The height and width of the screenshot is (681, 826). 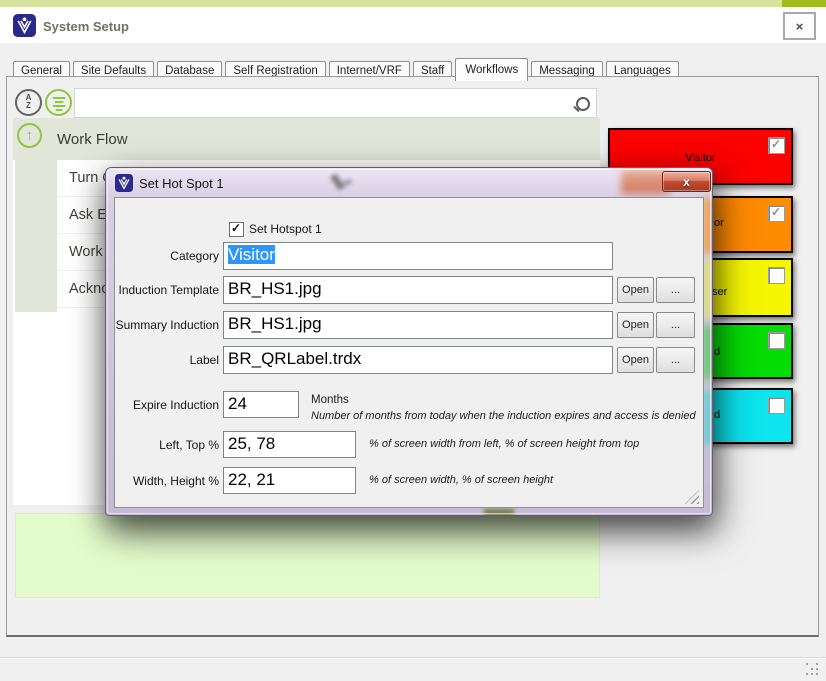 What do you see at coordinates (461, 480) in the screenshot?
I see `width-height-note: % of screen width, % of screen height` at bounding box center [461, 480].